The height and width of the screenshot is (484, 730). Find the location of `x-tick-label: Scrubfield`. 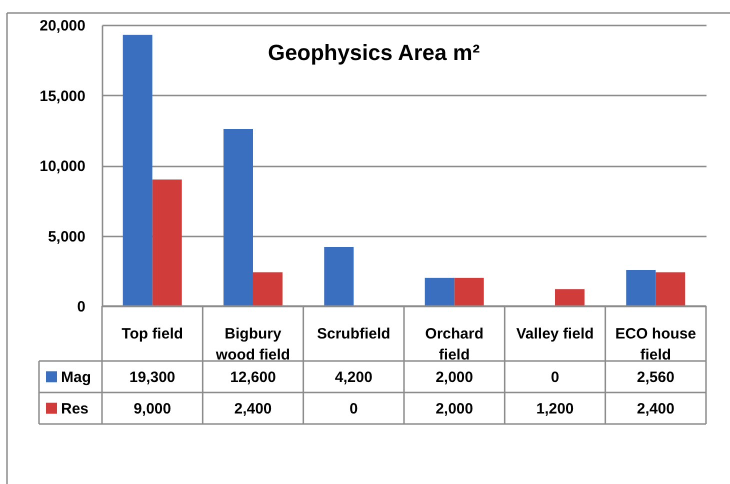

x-tick-label: Scrubfield is located at coordinates (353, 334).